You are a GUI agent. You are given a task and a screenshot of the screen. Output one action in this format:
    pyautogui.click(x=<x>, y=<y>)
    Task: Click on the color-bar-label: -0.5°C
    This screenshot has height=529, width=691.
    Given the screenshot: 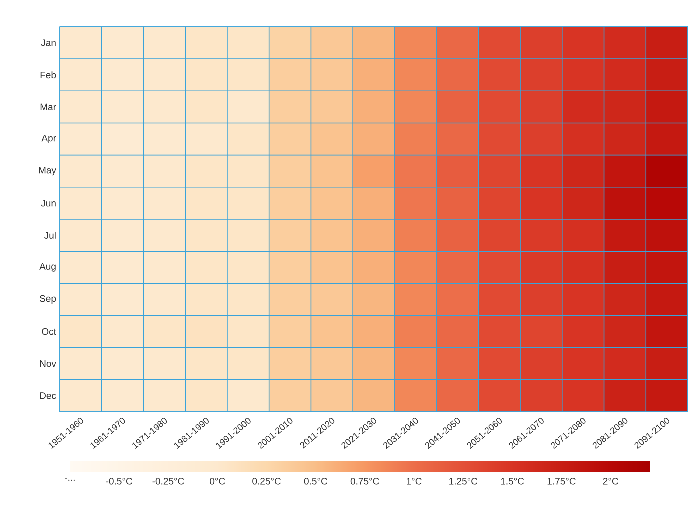 What is the action you would take?
    pyautogui.click(x=119, y=481)
    